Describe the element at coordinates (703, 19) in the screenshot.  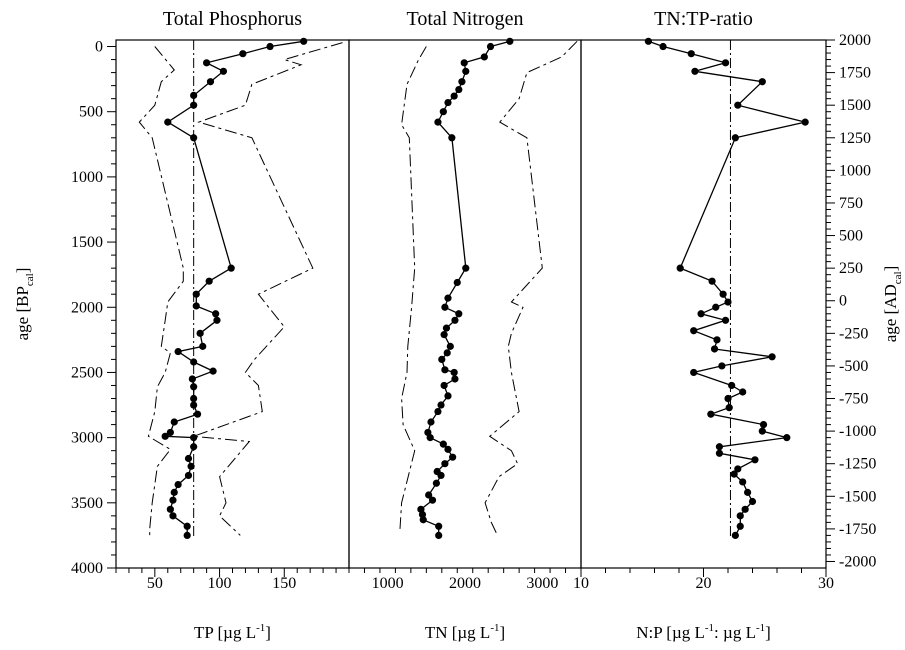
I see `panel-title: TN:TP-ratio` at that location.